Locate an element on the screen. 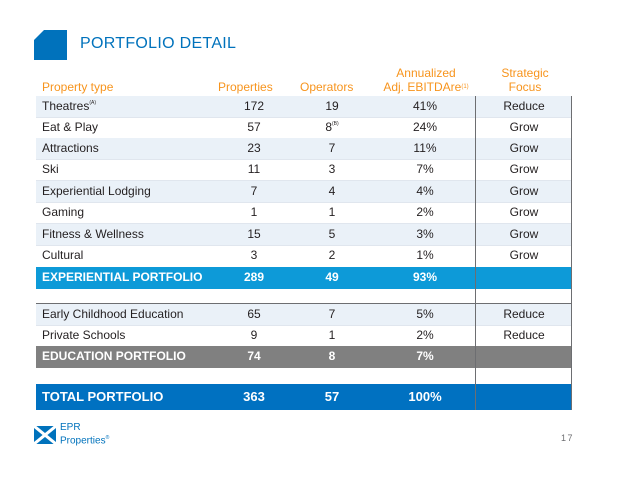 This screenshot has width=617, height=484. properties-cell: 65 is located at coordinates (254, 314).